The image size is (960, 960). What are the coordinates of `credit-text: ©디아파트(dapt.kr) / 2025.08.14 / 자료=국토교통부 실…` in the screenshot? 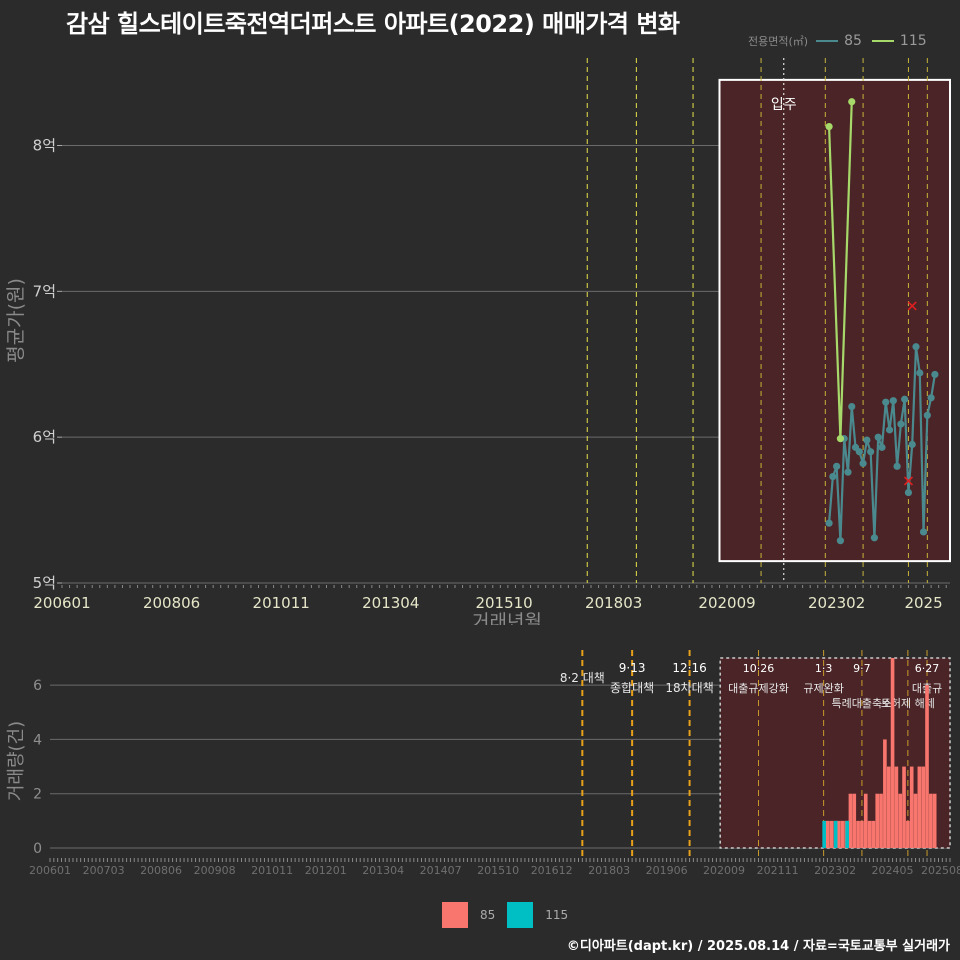 It's located at (758, 946).